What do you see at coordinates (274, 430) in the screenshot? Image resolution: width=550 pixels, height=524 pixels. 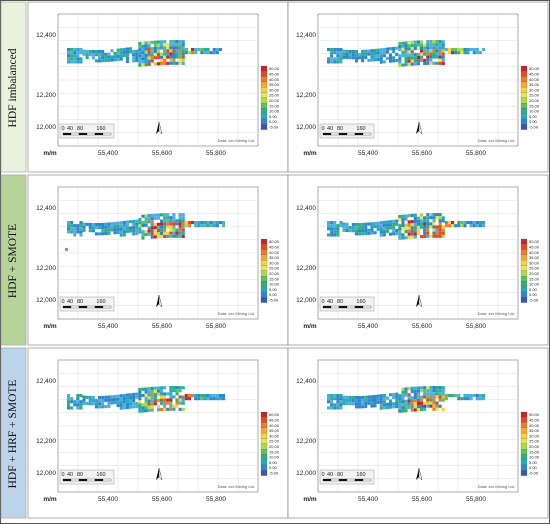 I see `legend-value: 35.00` at bounding box center [274, 430].